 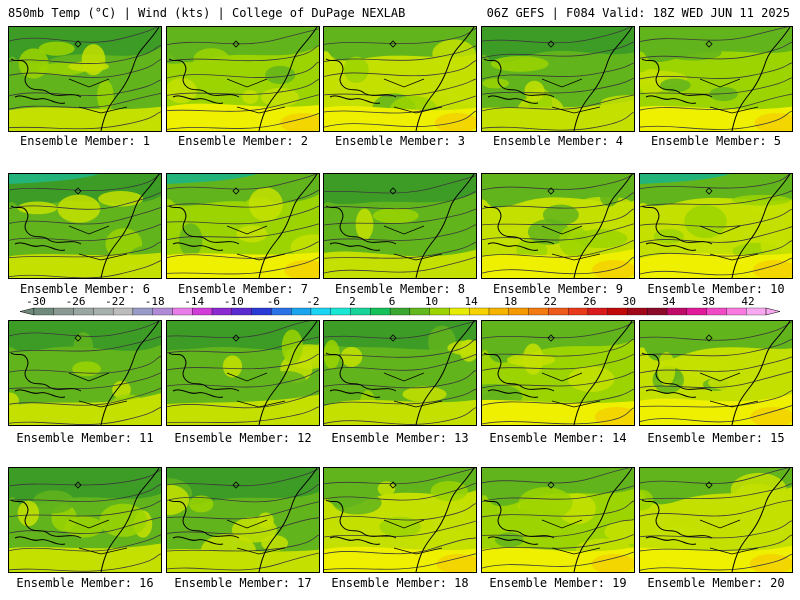 I want to click on ensemble-member-label: Ensemble Member: 10, so click(x=716, y=289).